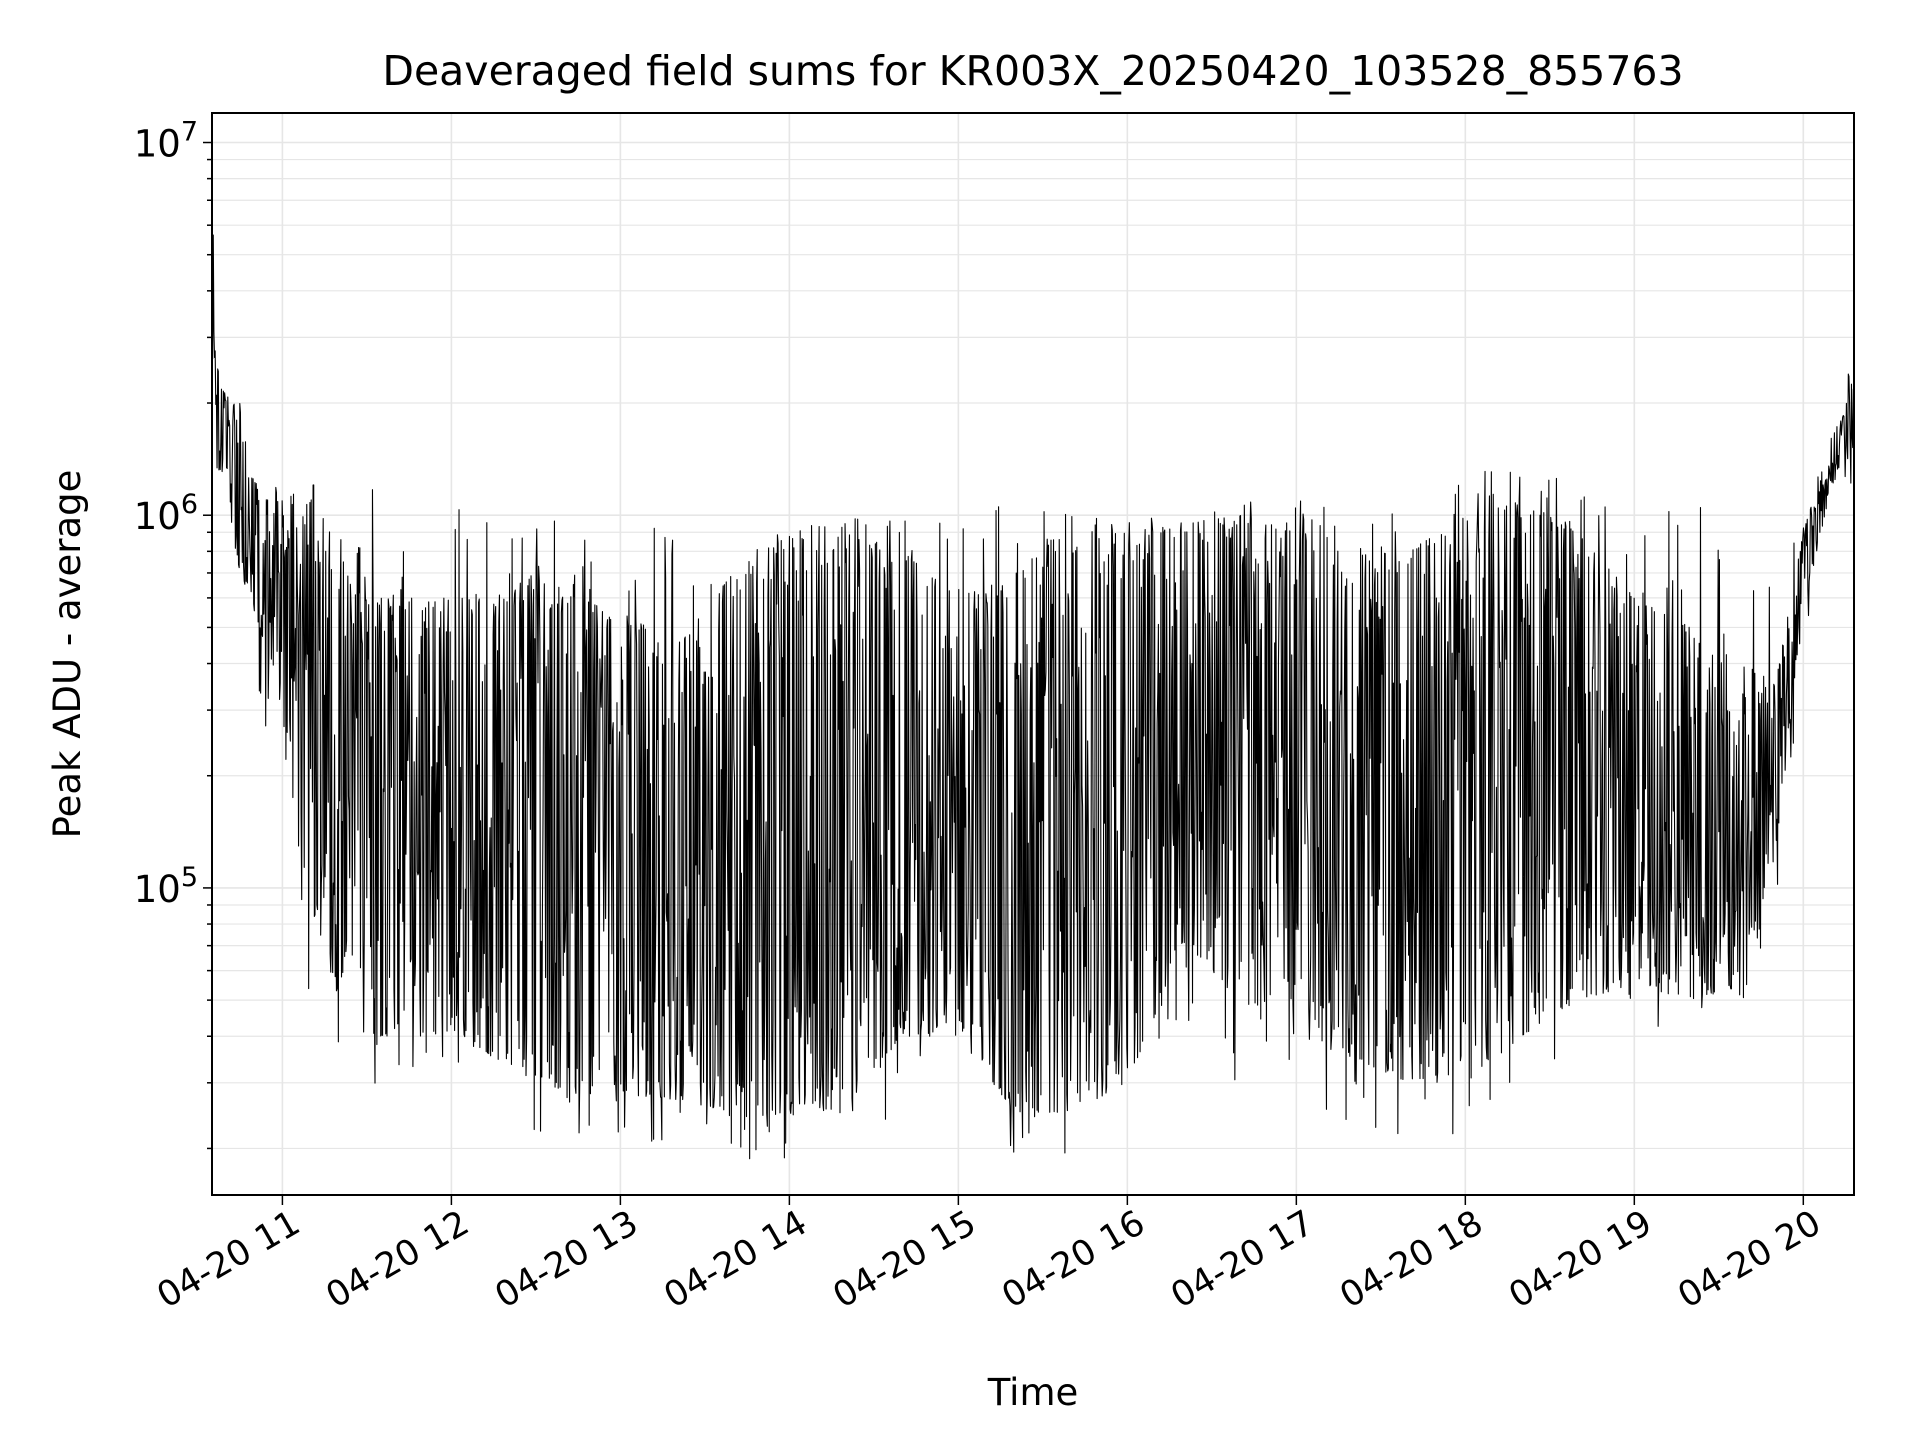  I want to click on x-axis-label: Time, so click(1033, 1392).